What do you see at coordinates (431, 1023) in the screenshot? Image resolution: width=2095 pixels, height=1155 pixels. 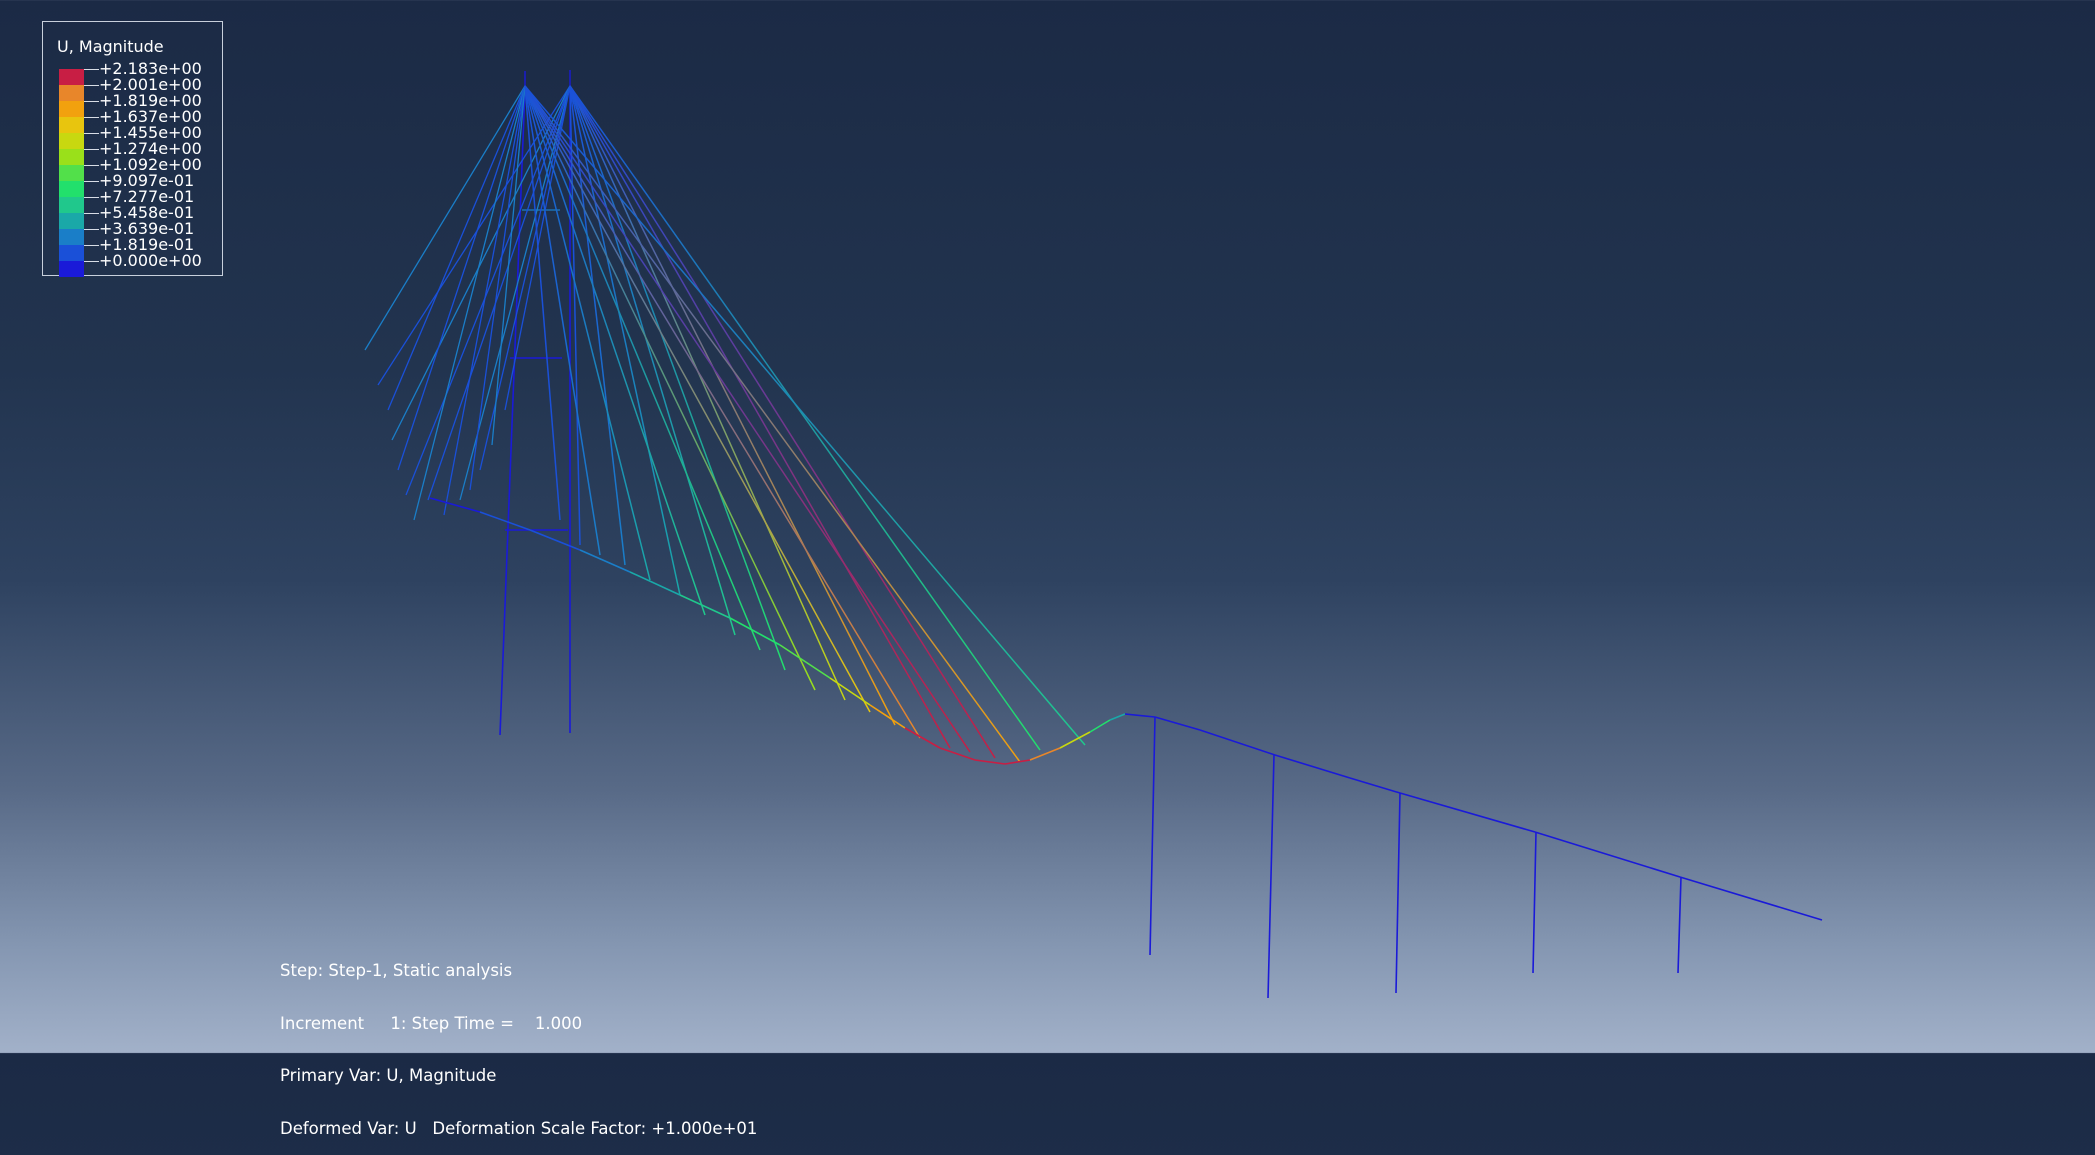 I see `increment-info: Increment 1: Step Time = 1.000` at bounding box center [431, 1023].